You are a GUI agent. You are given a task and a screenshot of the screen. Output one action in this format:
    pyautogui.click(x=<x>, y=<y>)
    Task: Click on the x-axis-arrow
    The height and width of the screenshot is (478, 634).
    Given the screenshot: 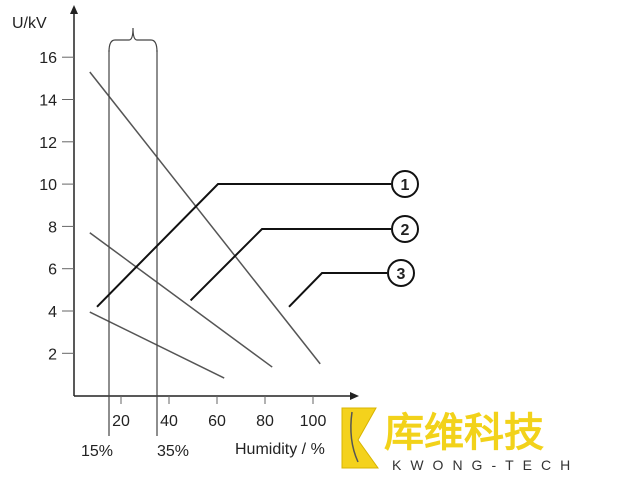 What is the action you would take?
    pyautogui.click(x=354, y=396)
    